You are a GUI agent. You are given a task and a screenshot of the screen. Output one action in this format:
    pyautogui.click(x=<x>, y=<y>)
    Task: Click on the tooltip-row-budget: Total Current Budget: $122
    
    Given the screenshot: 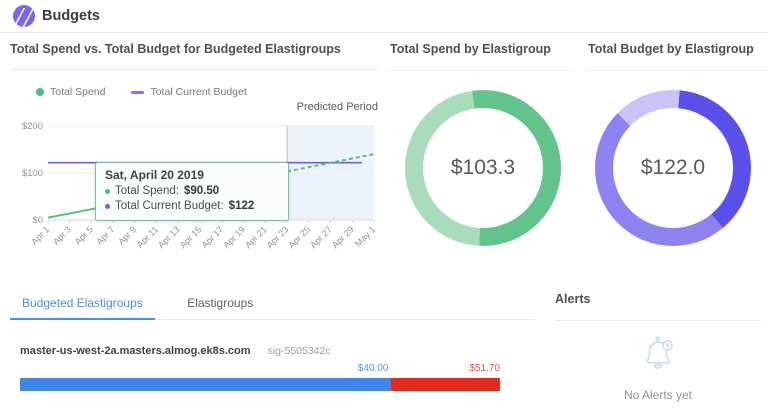 What is the action you would take?
    pyautogui.click(x=192, y=206)
    